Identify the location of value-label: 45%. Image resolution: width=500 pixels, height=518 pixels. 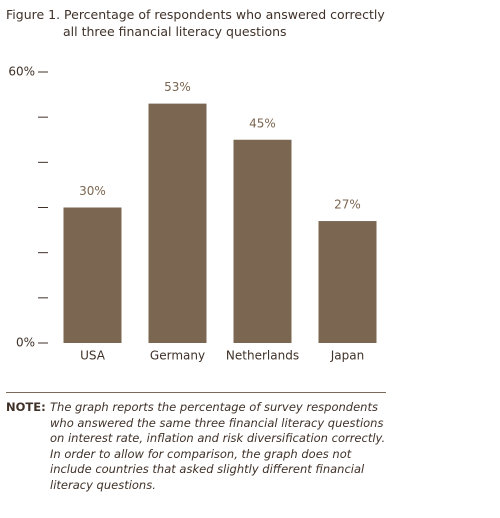
(262, 123).